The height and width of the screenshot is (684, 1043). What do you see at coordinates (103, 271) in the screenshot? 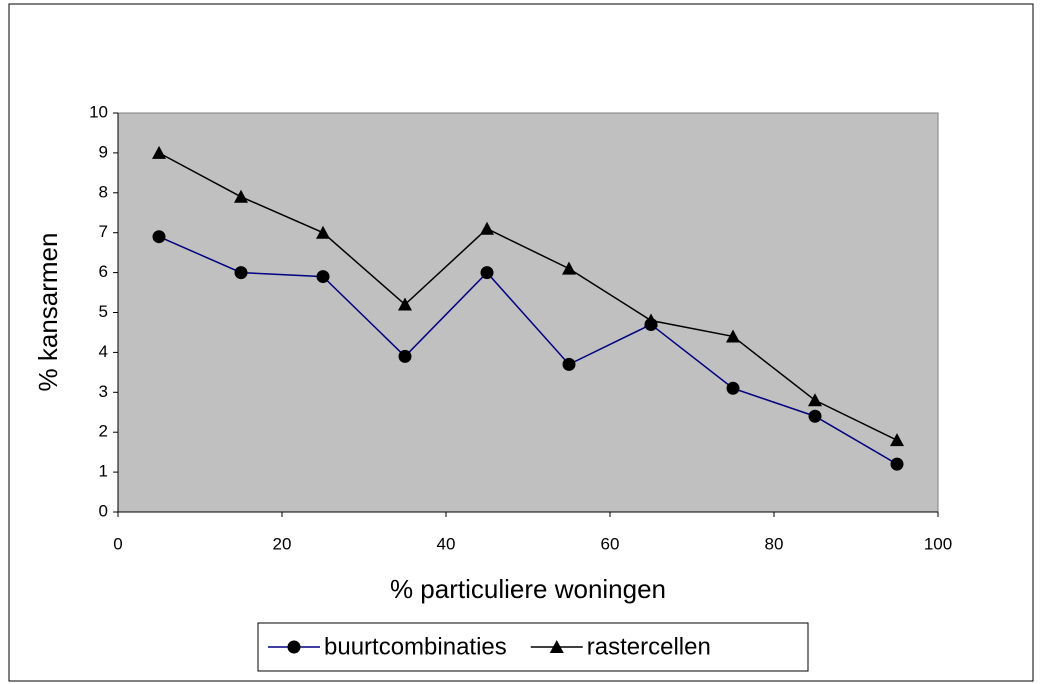
I see `y-tick-label: 6` at bounding box center [103, 271].